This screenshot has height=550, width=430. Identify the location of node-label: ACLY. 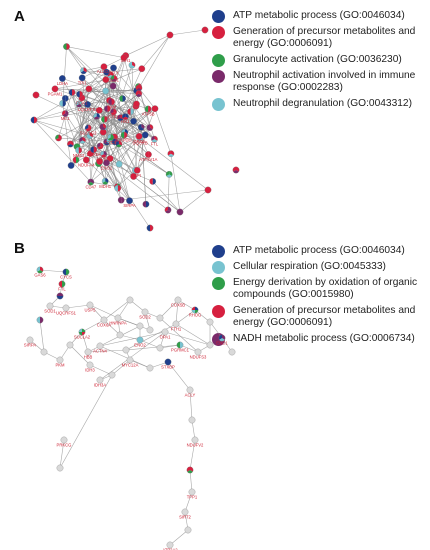
(113, 72).